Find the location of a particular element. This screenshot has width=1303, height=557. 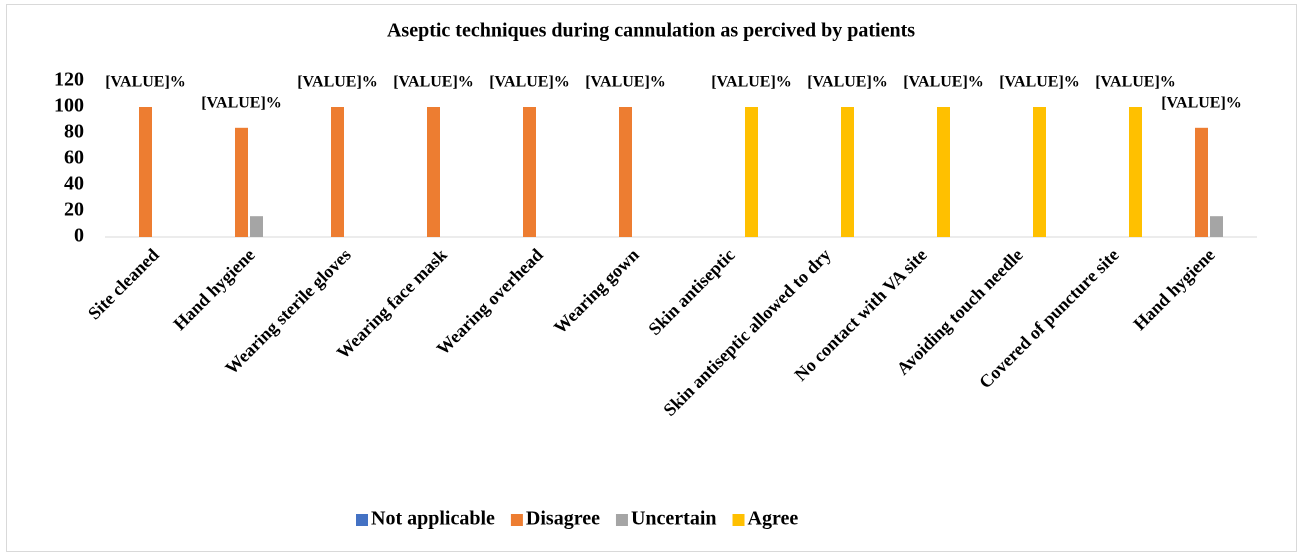

legend-label: Not applicable is located at coordinates (433, 519).